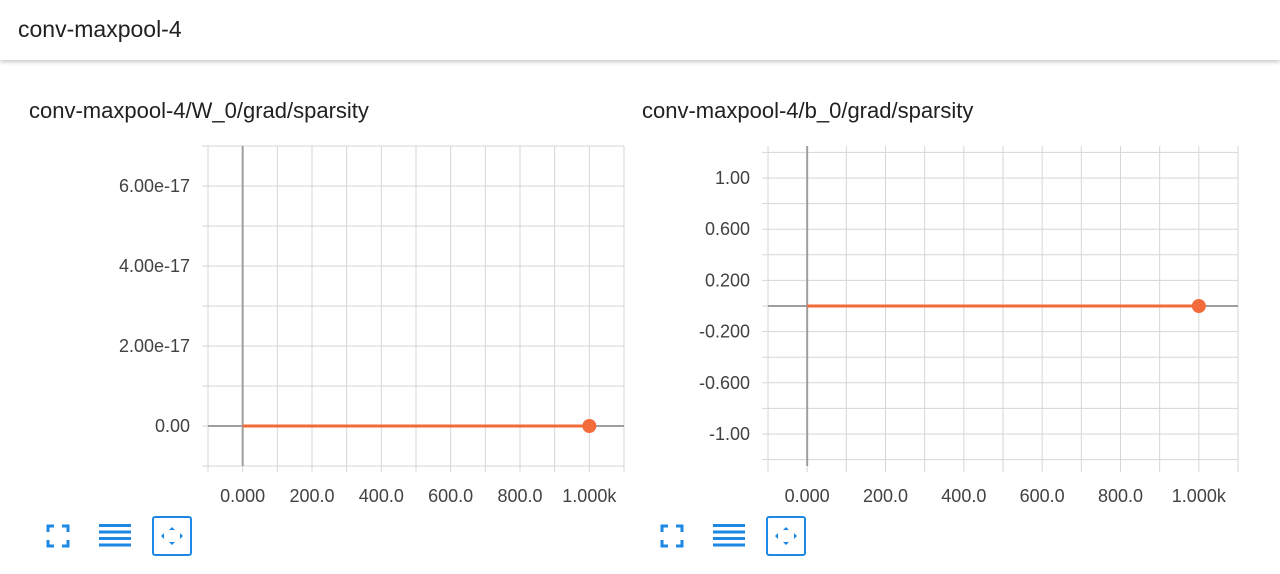 This screenshot has width=1280, height=574. Describe the element at coordinates (808, 110) in the screenshot. I see `chart-title: conv-maxpool-4/b_0/grad/sparsity` at that location.